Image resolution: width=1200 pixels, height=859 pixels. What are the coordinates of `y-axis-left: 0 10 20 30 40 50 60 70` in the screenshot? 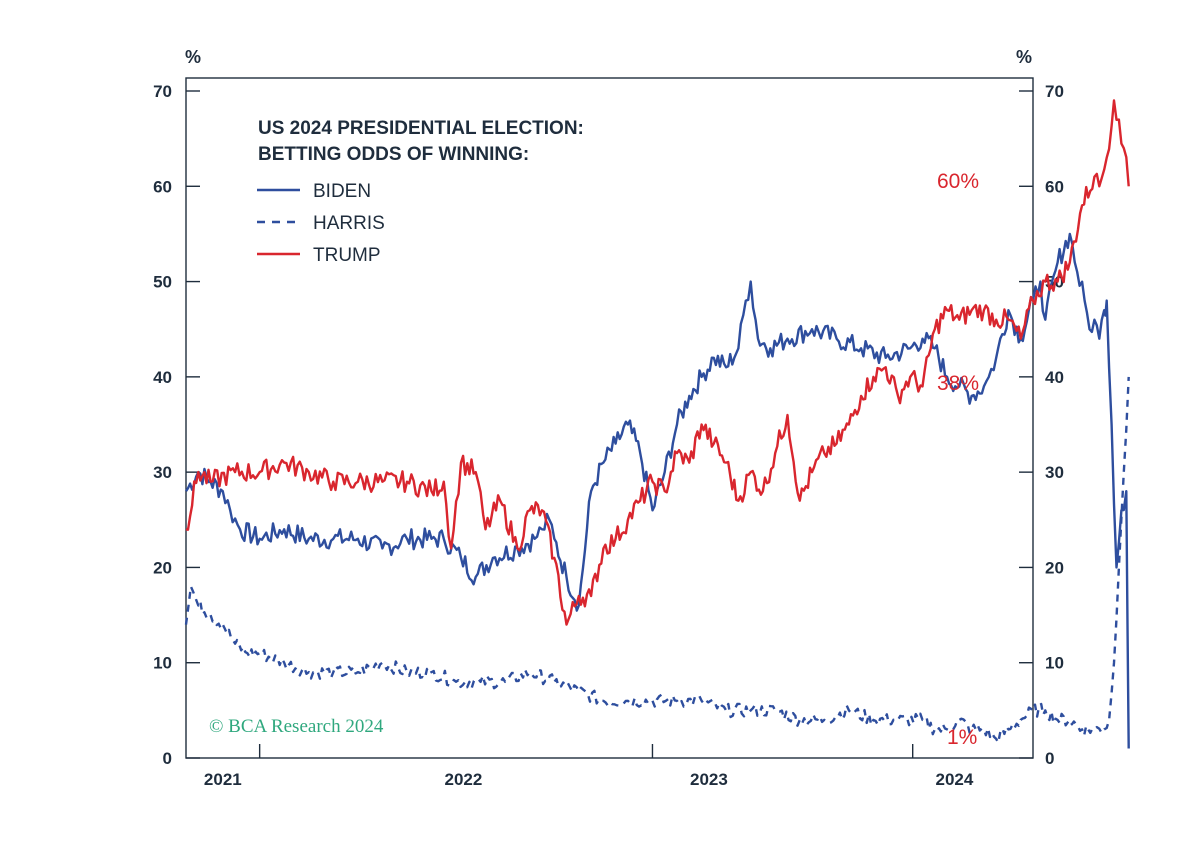 It's located at (176, 425).